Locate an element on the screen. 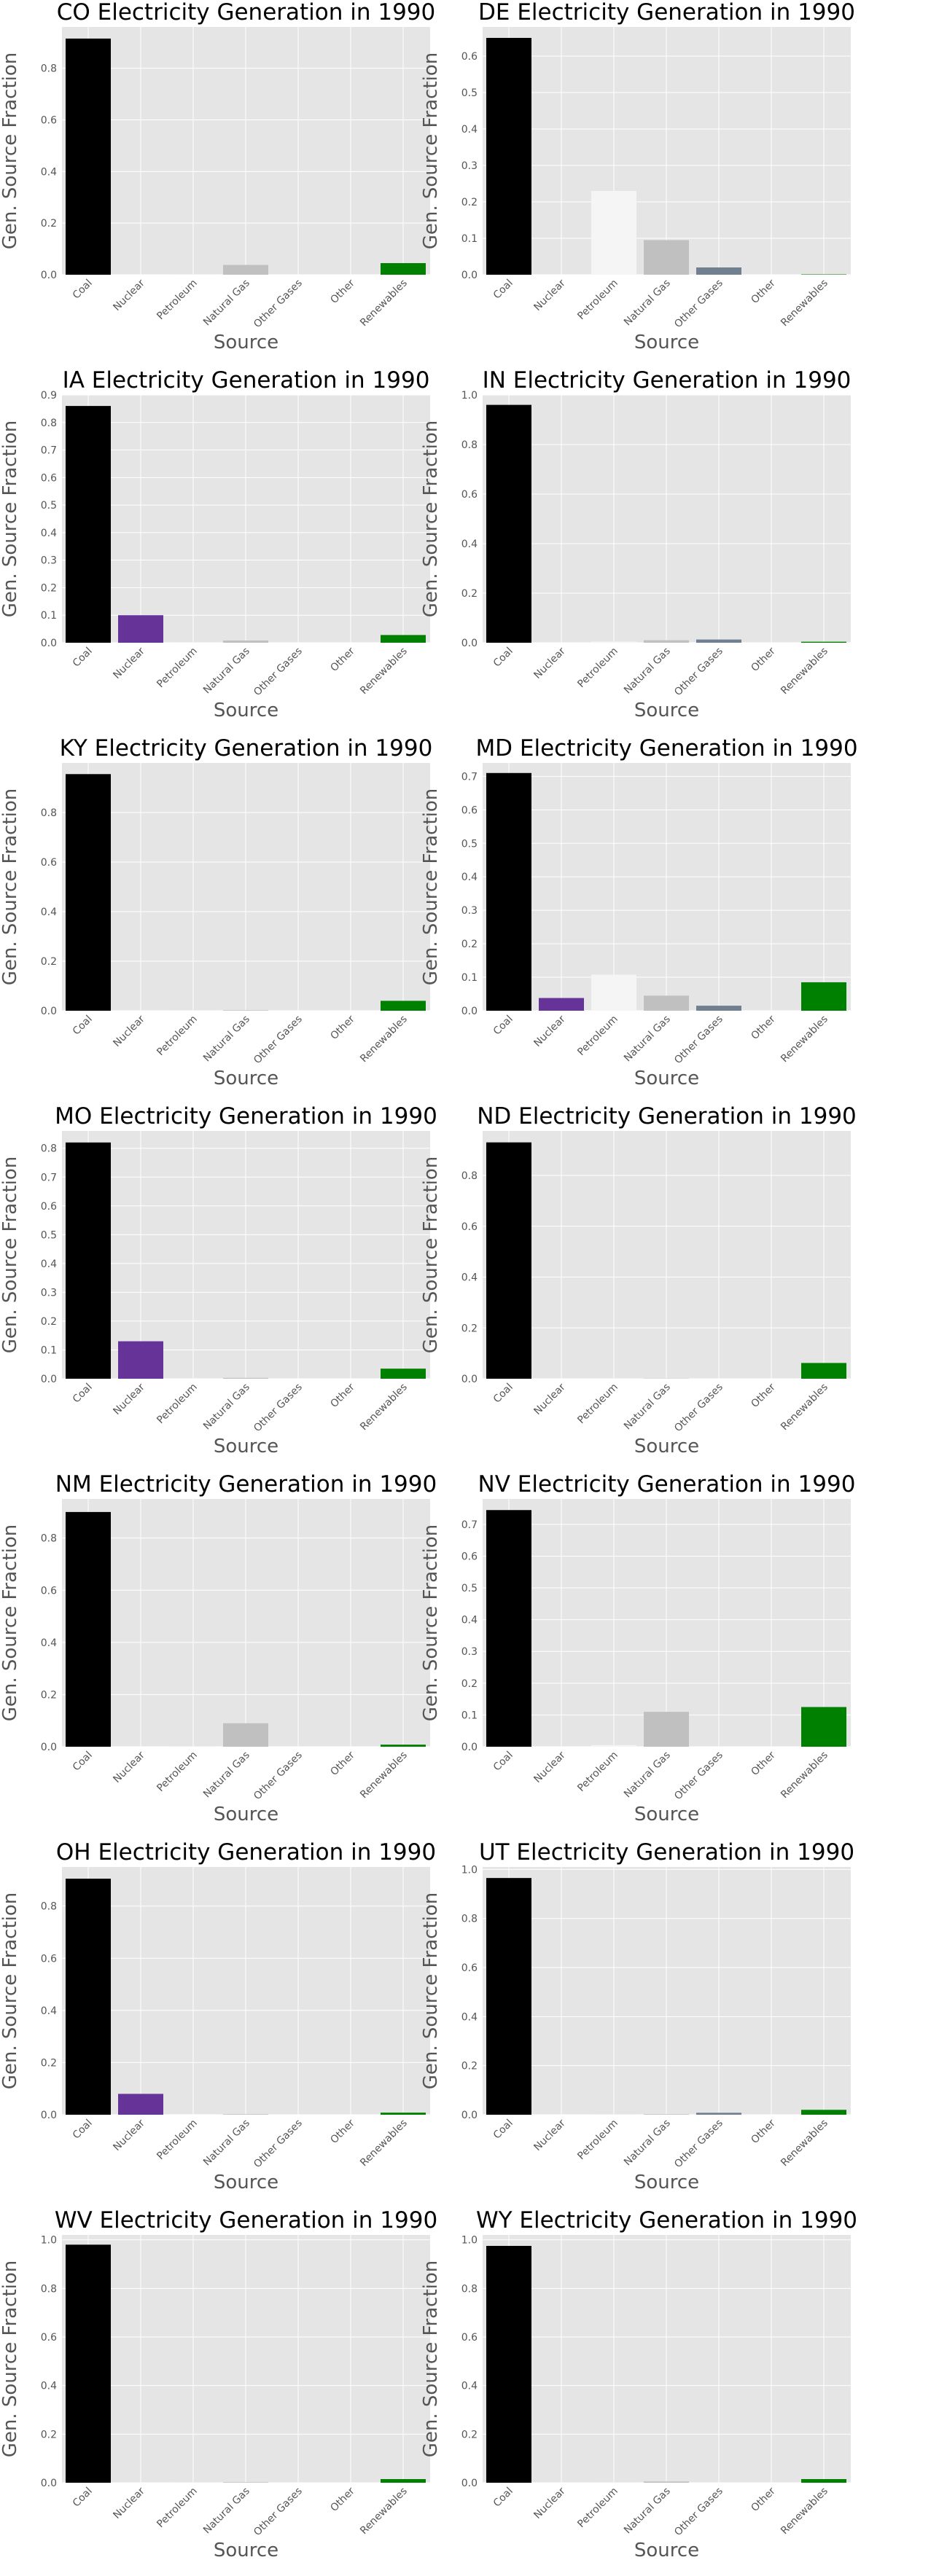 This screenshot has height=2576, width=939. y-tick-label: 0.3 is located at coordinates (469, 166).